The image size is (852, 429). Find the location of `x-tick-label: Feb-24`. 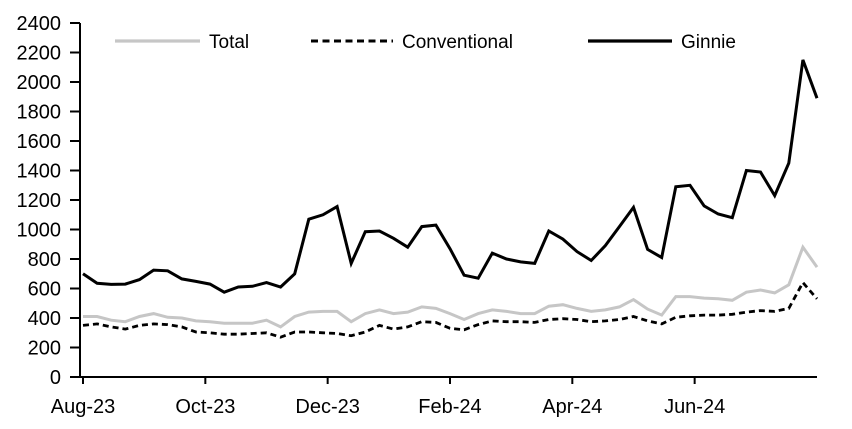

x-tick-label: Feb-24 is located at coordinates (449, 407).